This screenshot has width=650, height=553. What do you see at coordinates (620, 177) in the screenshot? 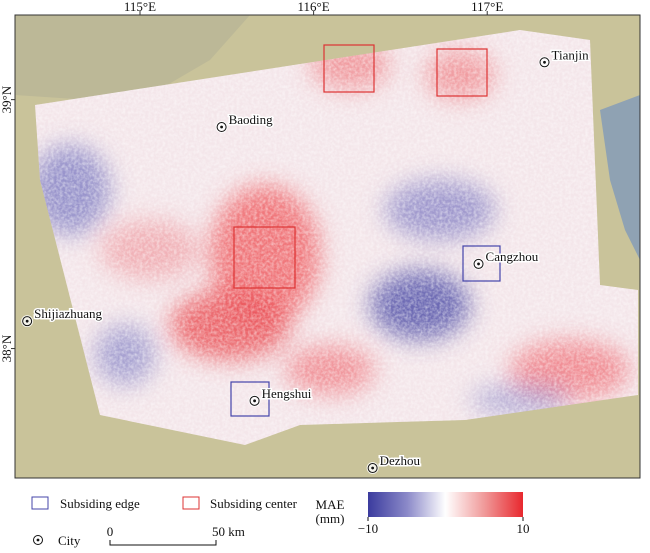
I see `sea` at bounding box center [620, 177].